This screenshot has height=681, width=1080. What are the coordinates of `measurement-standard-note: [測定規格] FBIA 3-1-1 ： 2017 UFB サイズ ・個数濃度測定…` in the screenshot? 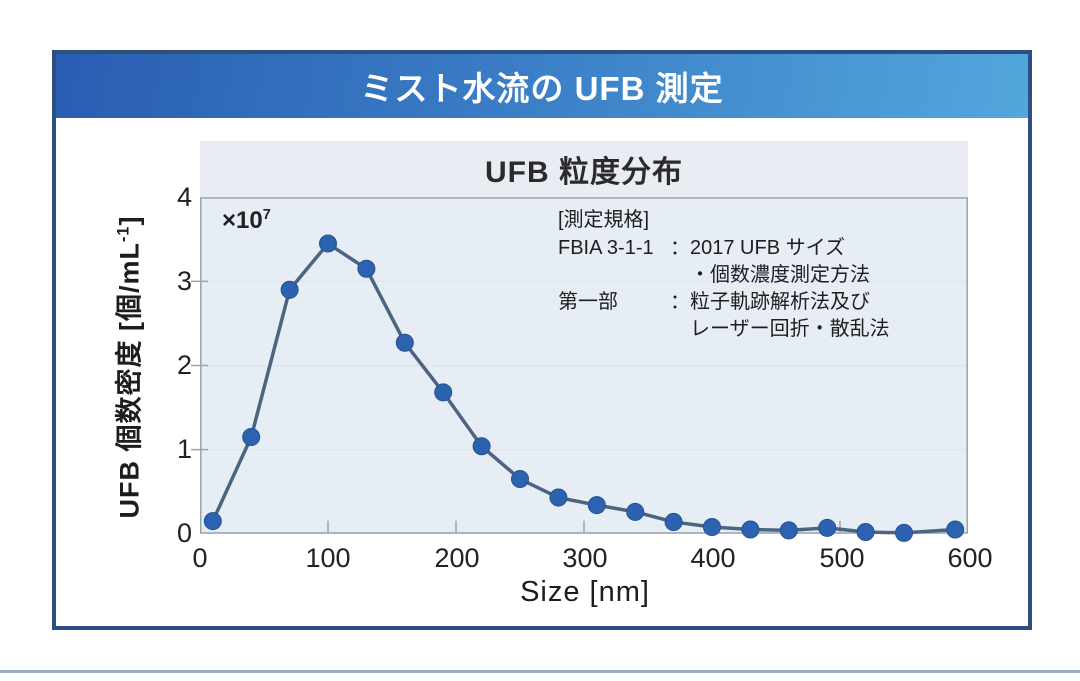 It's located at (758, 275).